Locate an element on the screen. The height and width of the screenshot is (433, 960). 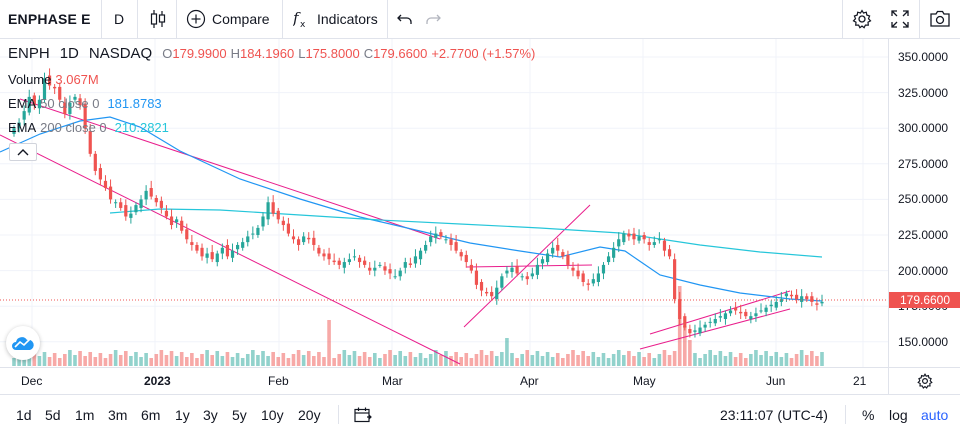
time-axis: Dec 2023 Feb Mar Apr May Jun 21 is located at coordinates (444, 380).